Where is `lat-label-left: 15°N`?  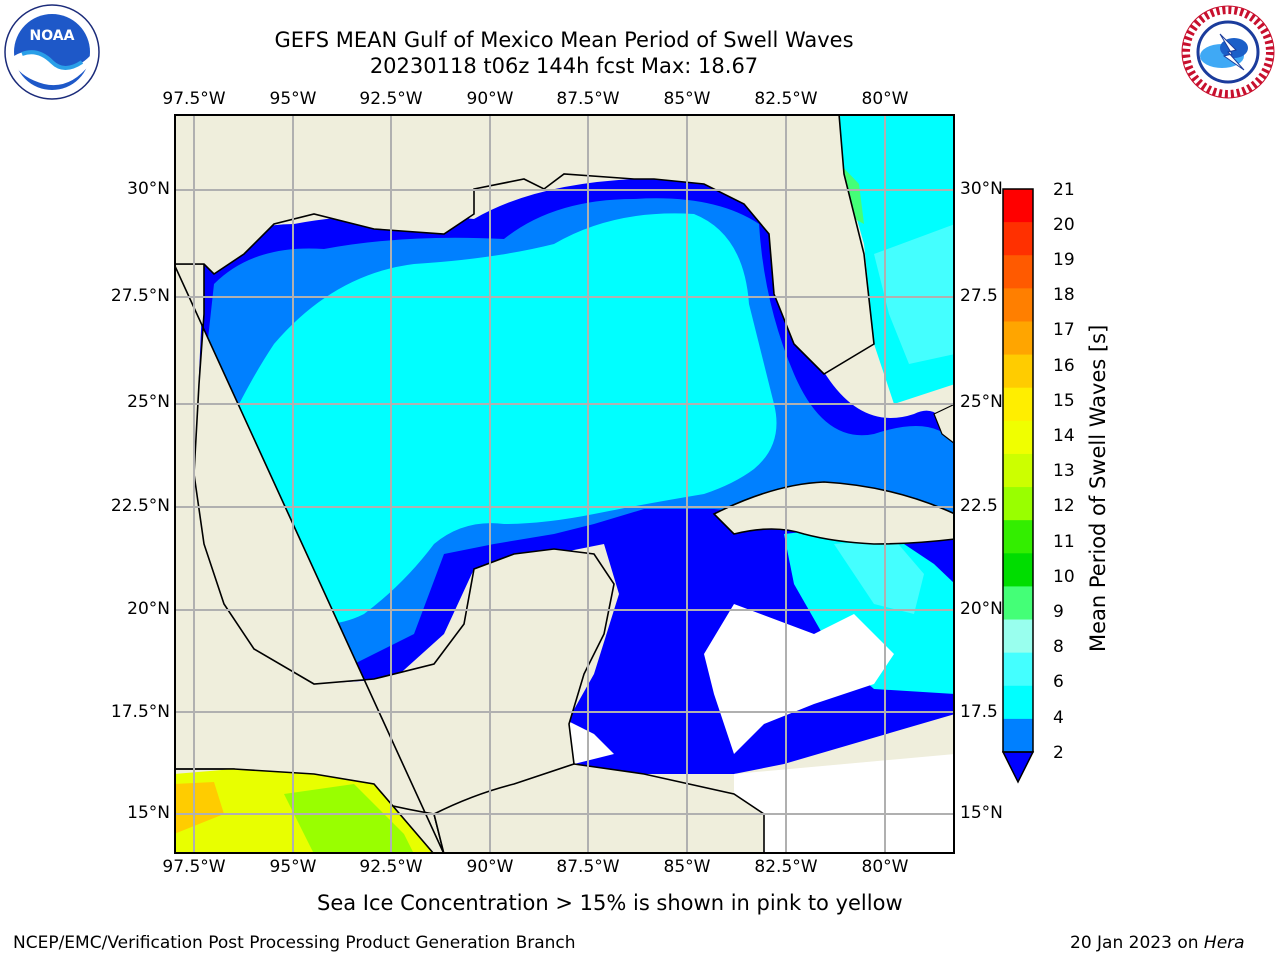
lat-label-left: 15°N is located at coordinates (148, 813).